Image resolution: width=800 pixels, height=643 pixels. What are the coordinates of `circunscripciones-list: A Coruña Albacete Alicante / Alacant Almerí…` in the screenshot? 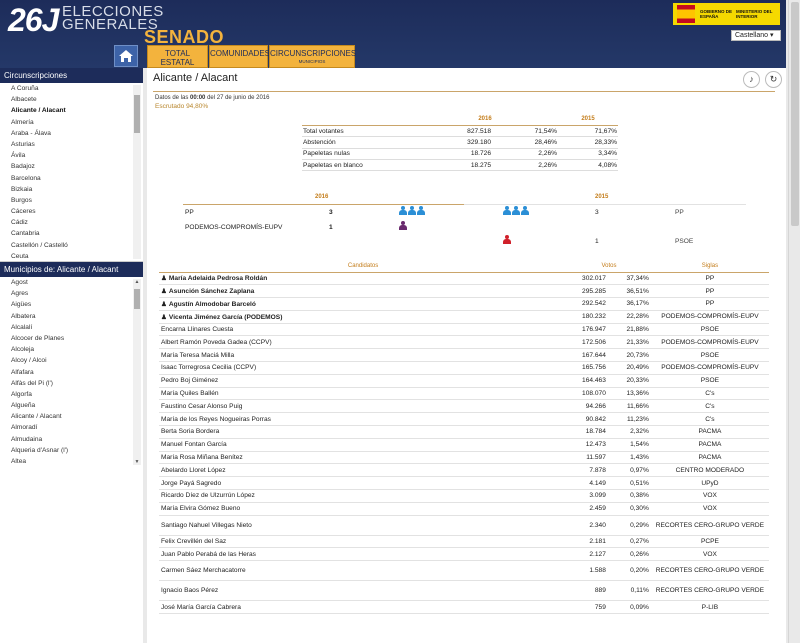 It's located at (71, 172).